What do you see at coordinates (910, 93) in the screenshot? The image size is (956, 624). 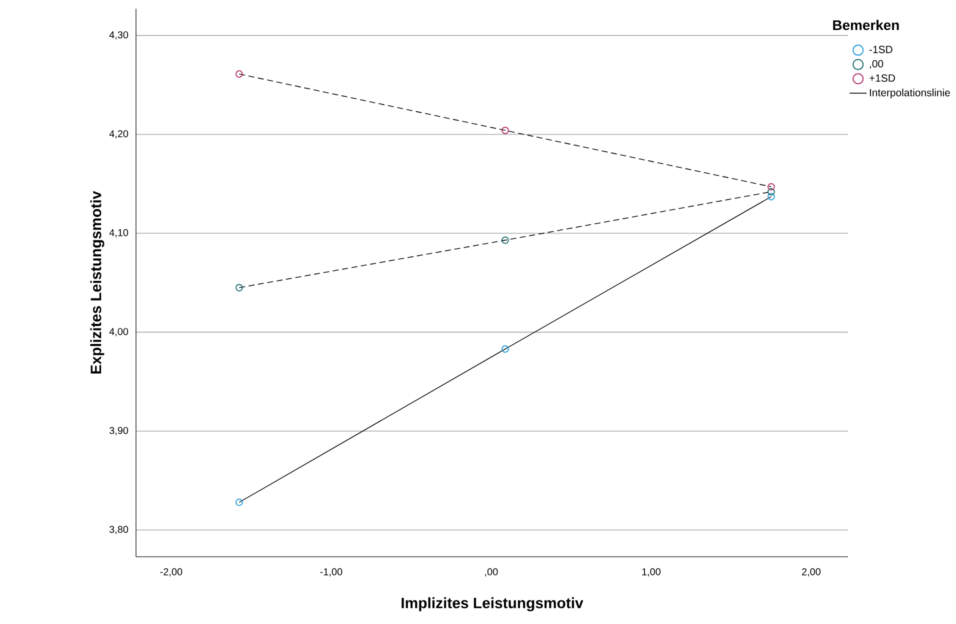 I see `text: Interpolationslinie` at bounding box center [910, 93].